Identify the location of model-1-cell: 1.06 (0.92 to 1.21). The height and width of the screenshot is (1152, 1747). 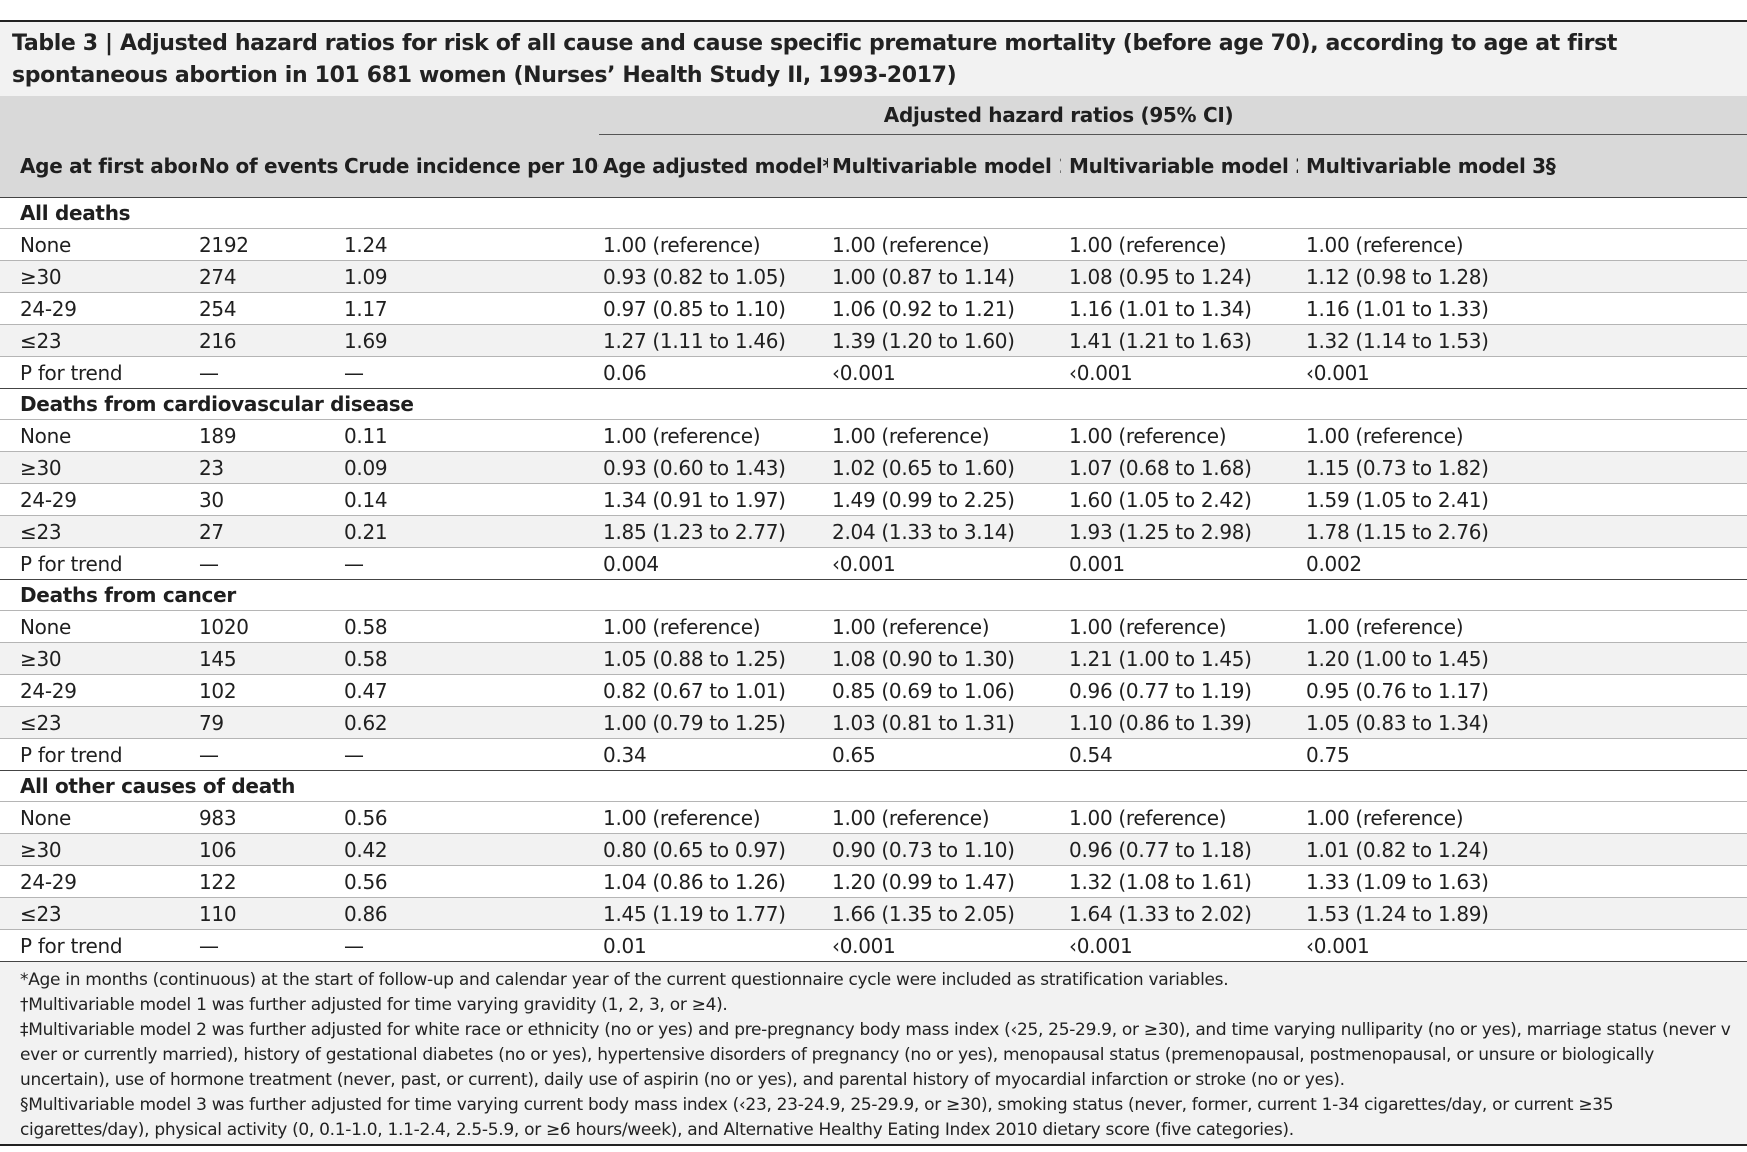
(945, 308).